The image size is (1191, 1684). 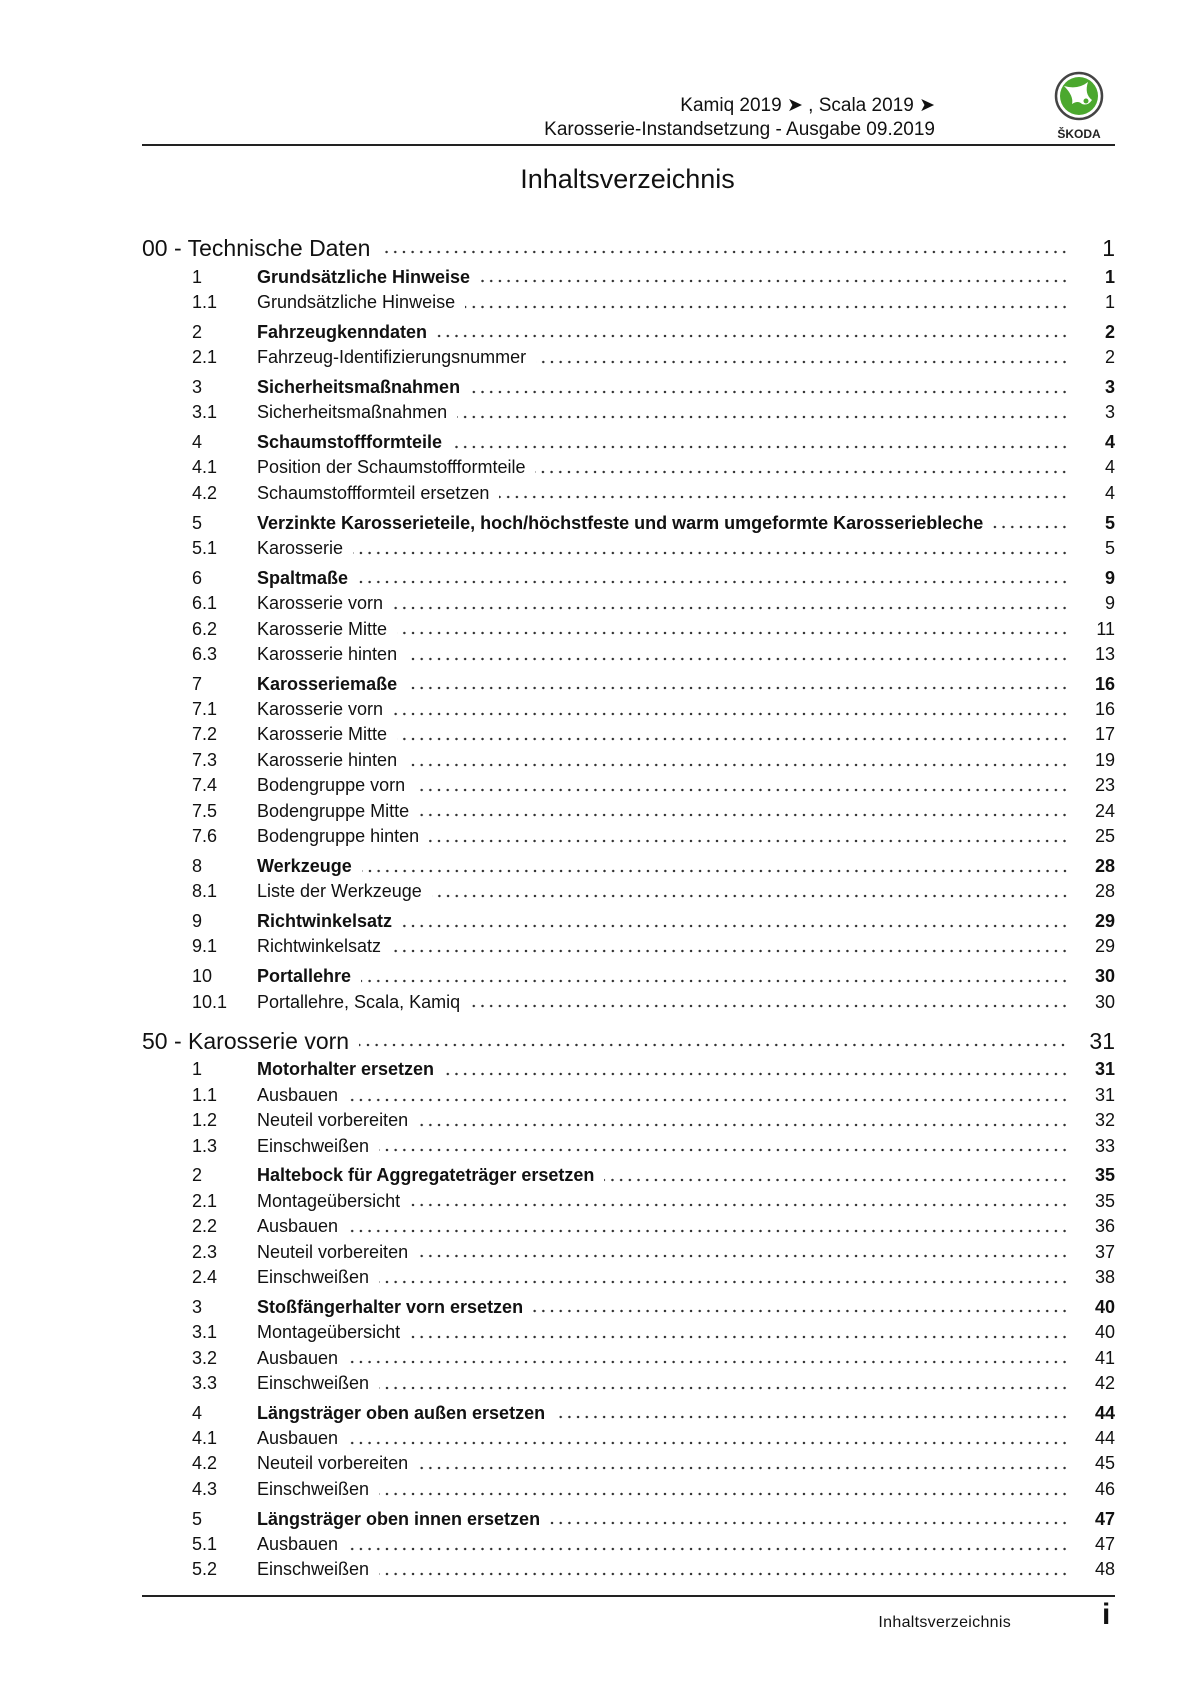 What do you see at coordinates (628, 1146) in the screenshot?
I see `toc-entry-row: 1.3 Einschweißen 33` at bounding box center [628, 1146].